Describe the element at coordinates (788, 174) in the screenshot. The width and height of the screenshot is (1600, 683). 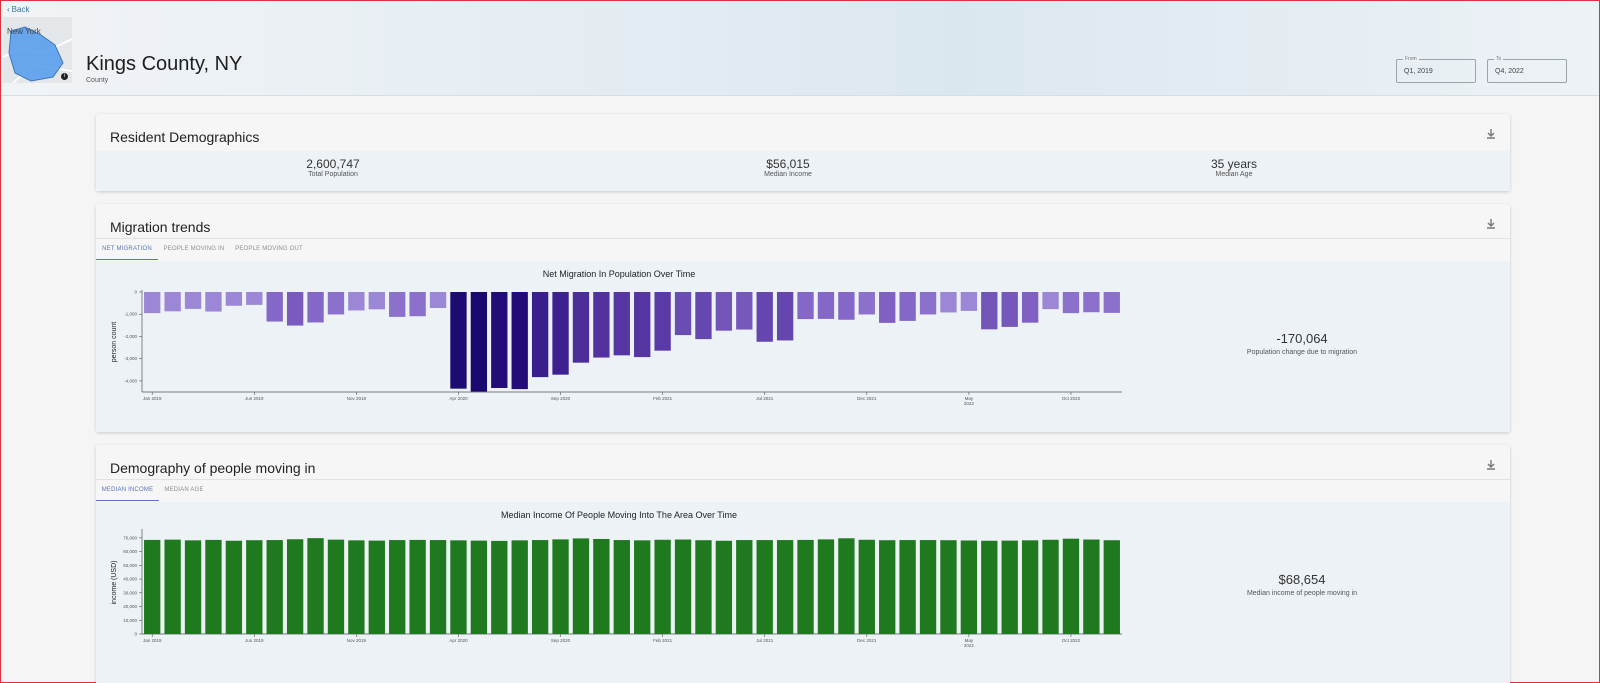
I see `stat-label: Median Income` at that location.